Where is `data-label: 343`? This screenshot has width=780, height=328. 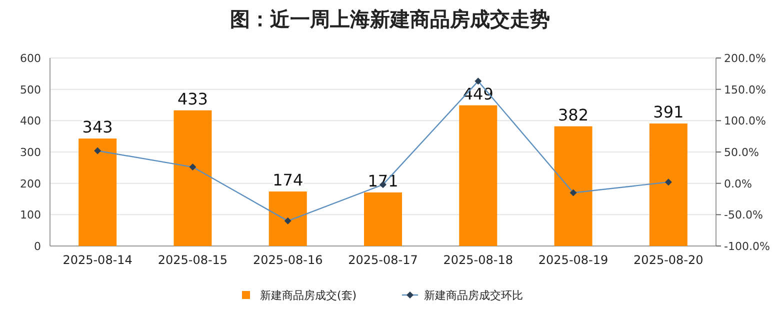
data-label: 343 is located at coordinates (97, 127).